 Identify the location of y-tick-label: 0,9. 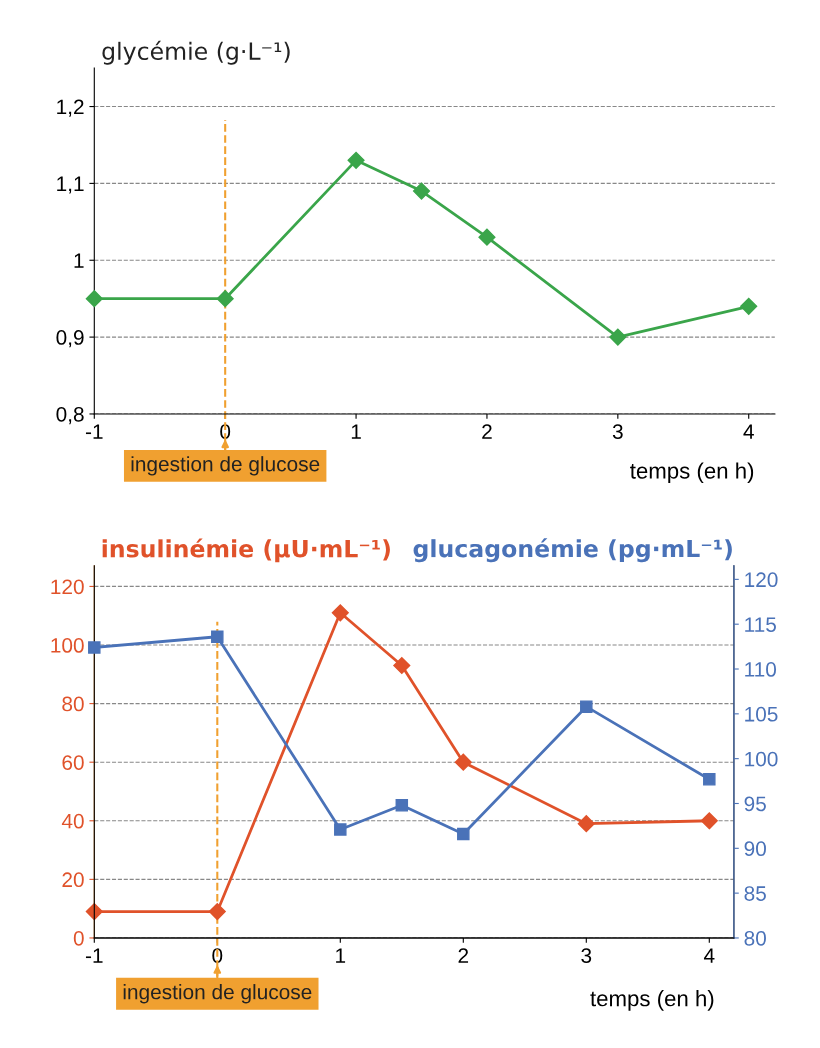
(70, 339).